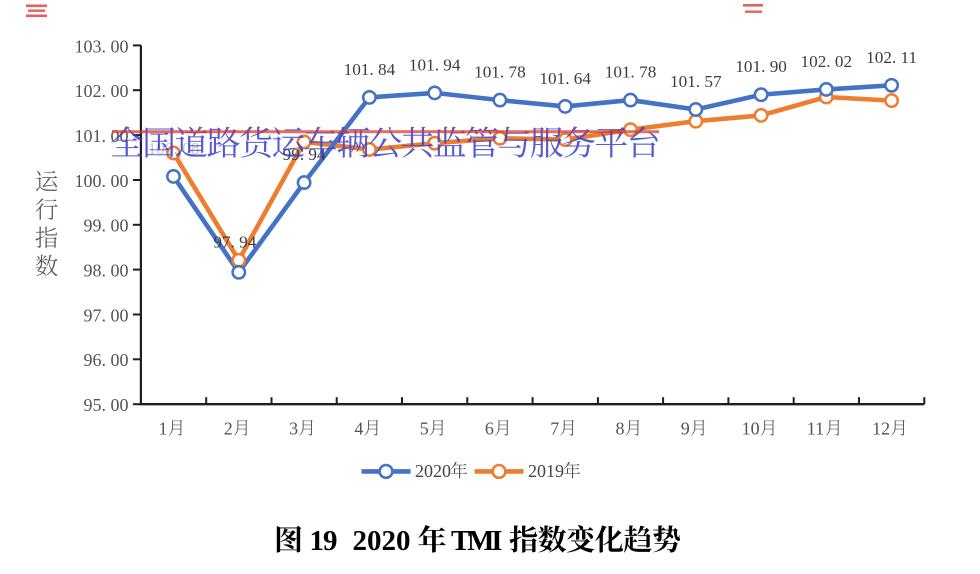 The height and width of the screenshot is (574, 980). What do you see at coordinates (489, 428) in the screenshot?
I see `svg-text: 6` at bounding box center [489, 428].